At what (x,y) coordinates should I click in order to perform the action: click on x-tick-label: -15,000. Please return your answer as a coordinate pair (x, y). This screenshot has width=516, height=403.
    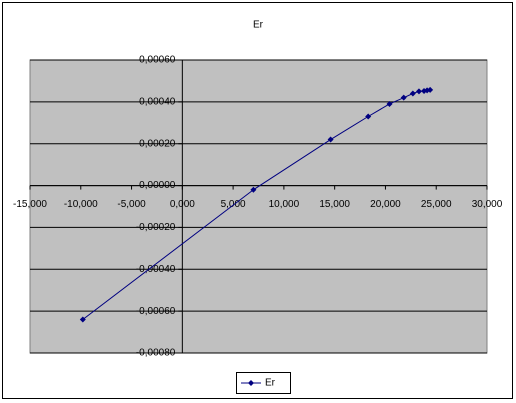
    Looking at the image, I should click on (30, 204).